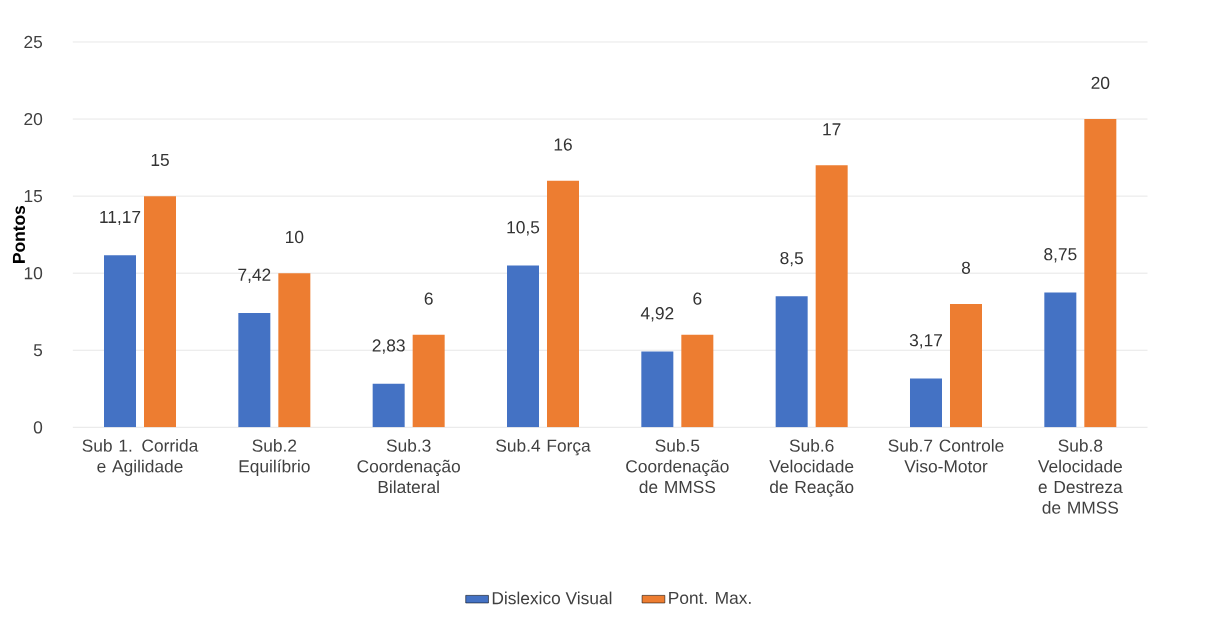  Describe the element at coordinates (1100, 83) in the screenshot. I see `data-label: 20` at that location.